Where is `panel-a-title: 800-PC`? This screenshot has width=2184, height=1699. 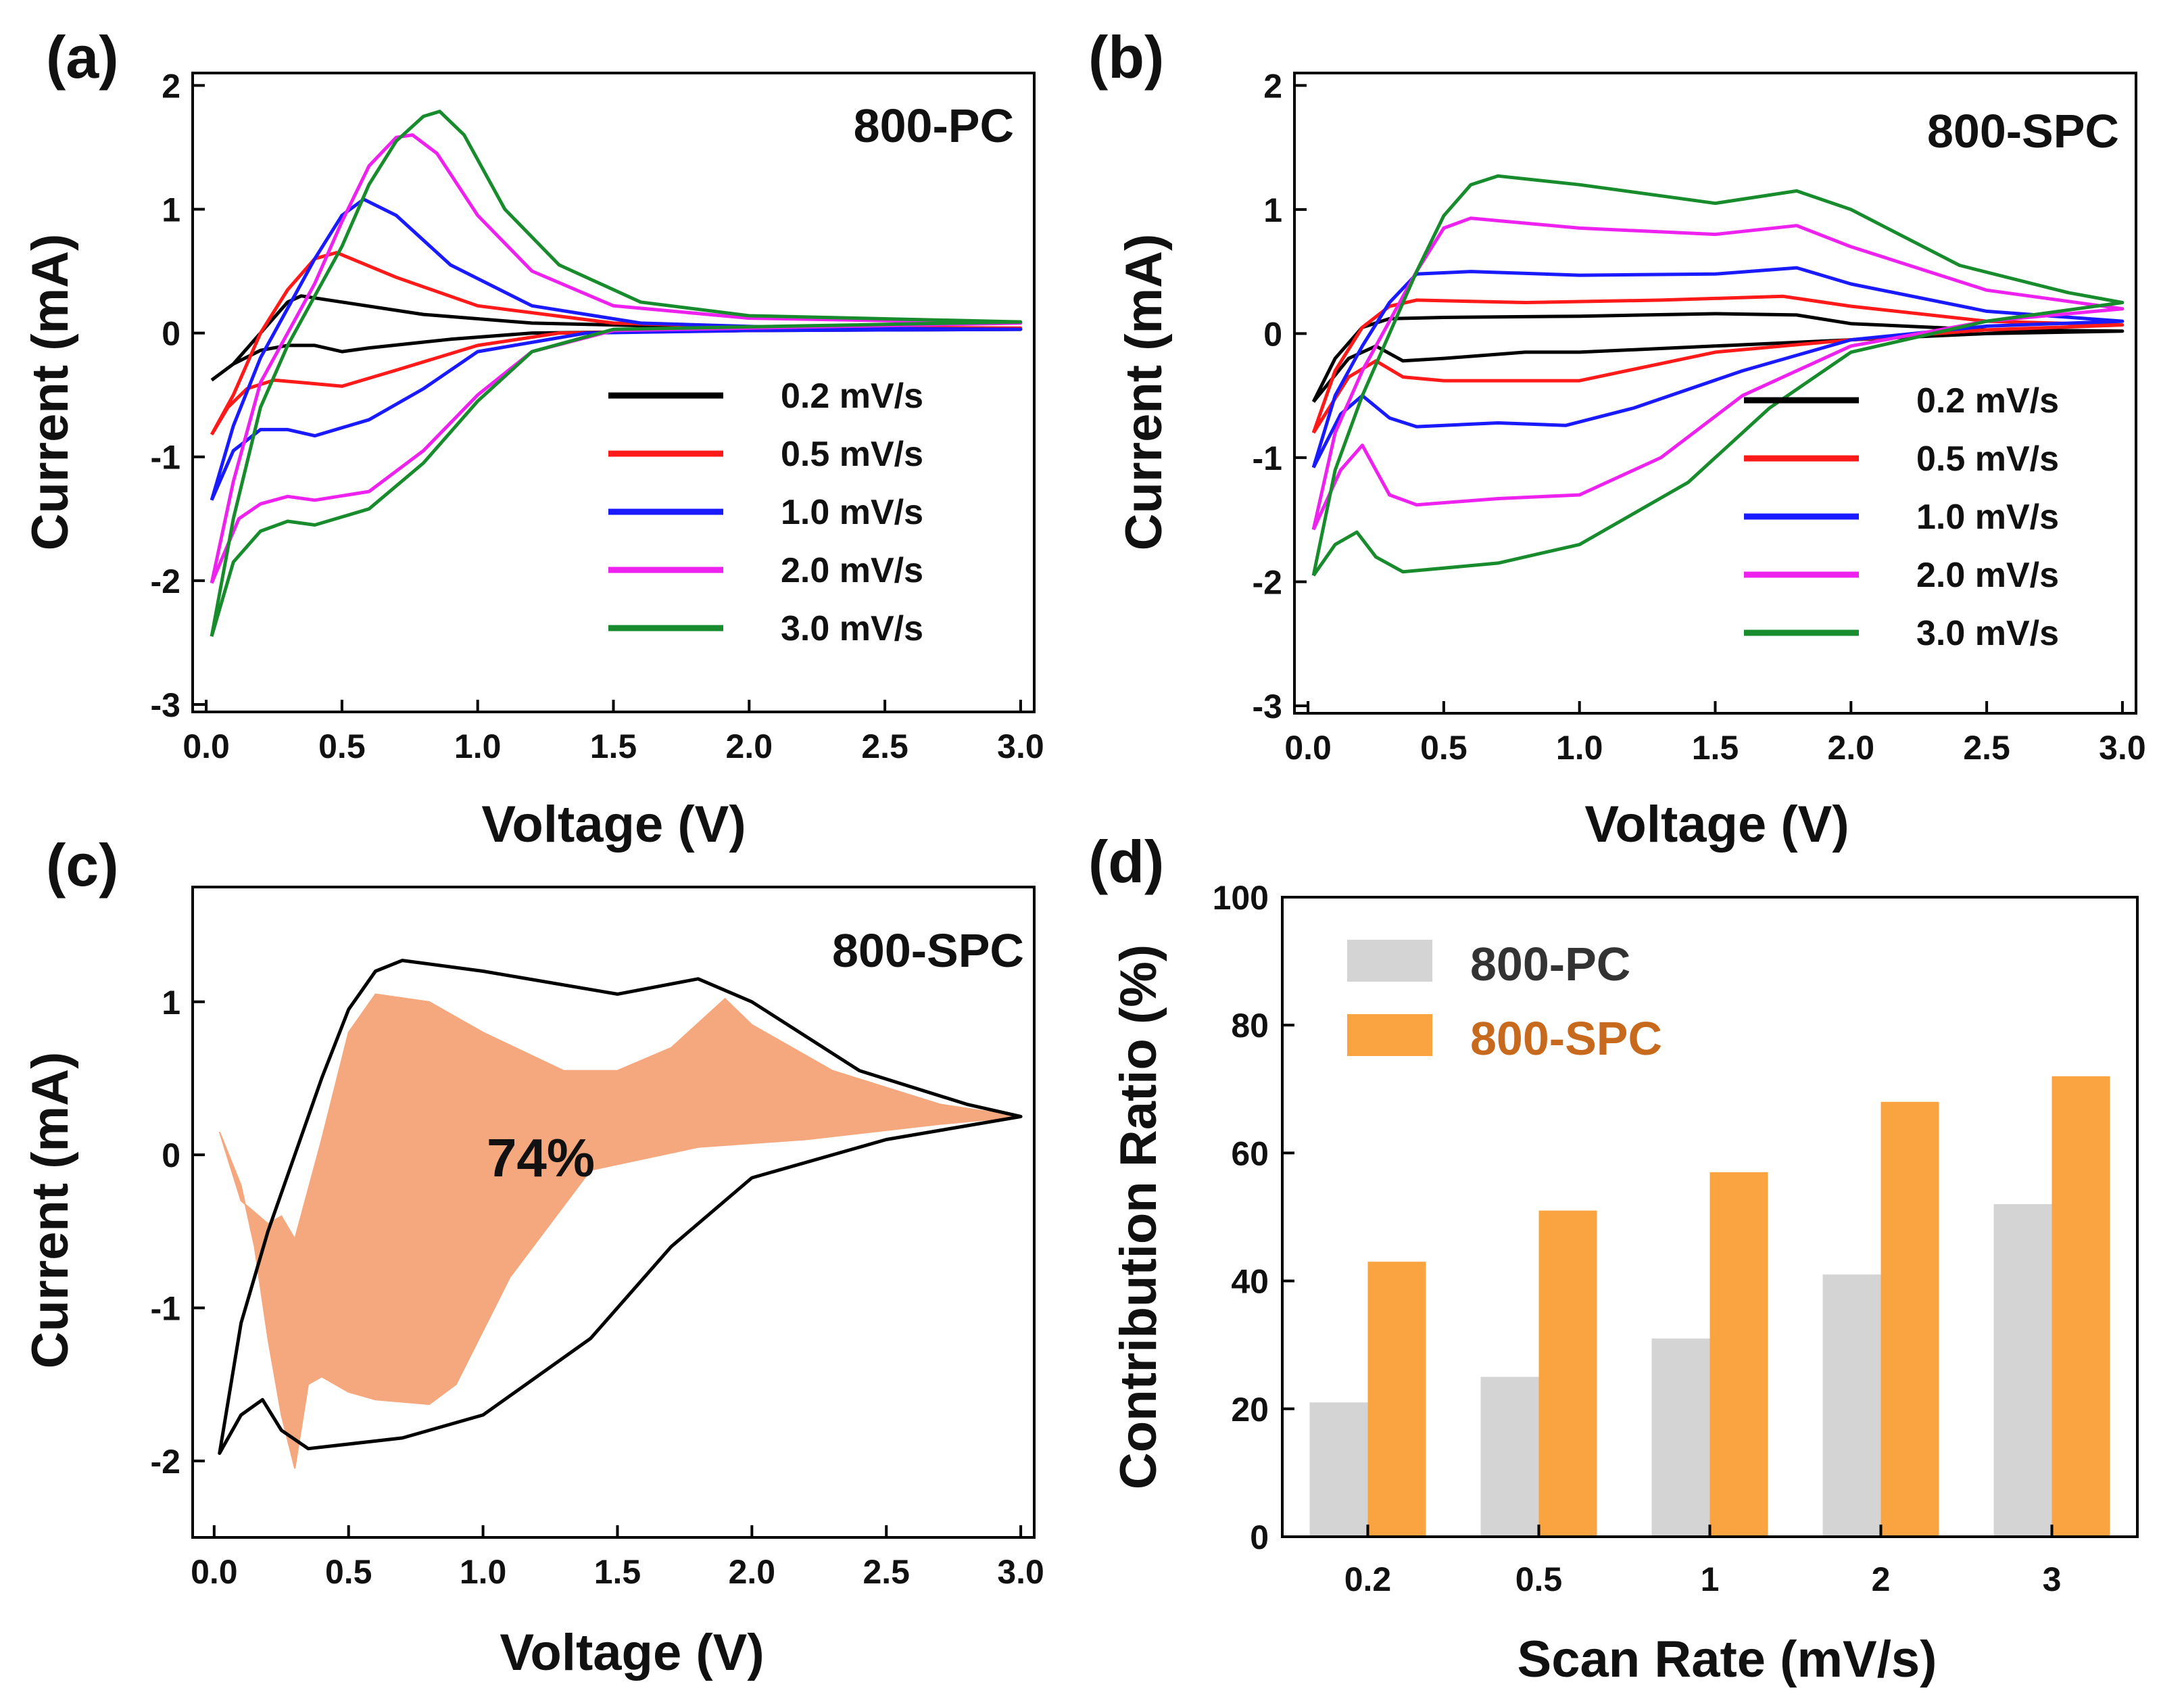 panel-a-title: 800-PC is located at coordinates (934, 126).